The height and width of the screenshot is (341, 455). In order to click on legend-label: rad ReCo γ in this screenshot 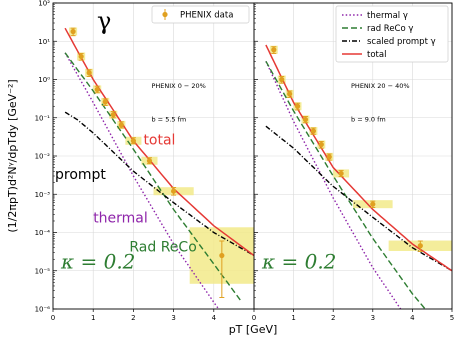, I will do `click(390, 29)`.